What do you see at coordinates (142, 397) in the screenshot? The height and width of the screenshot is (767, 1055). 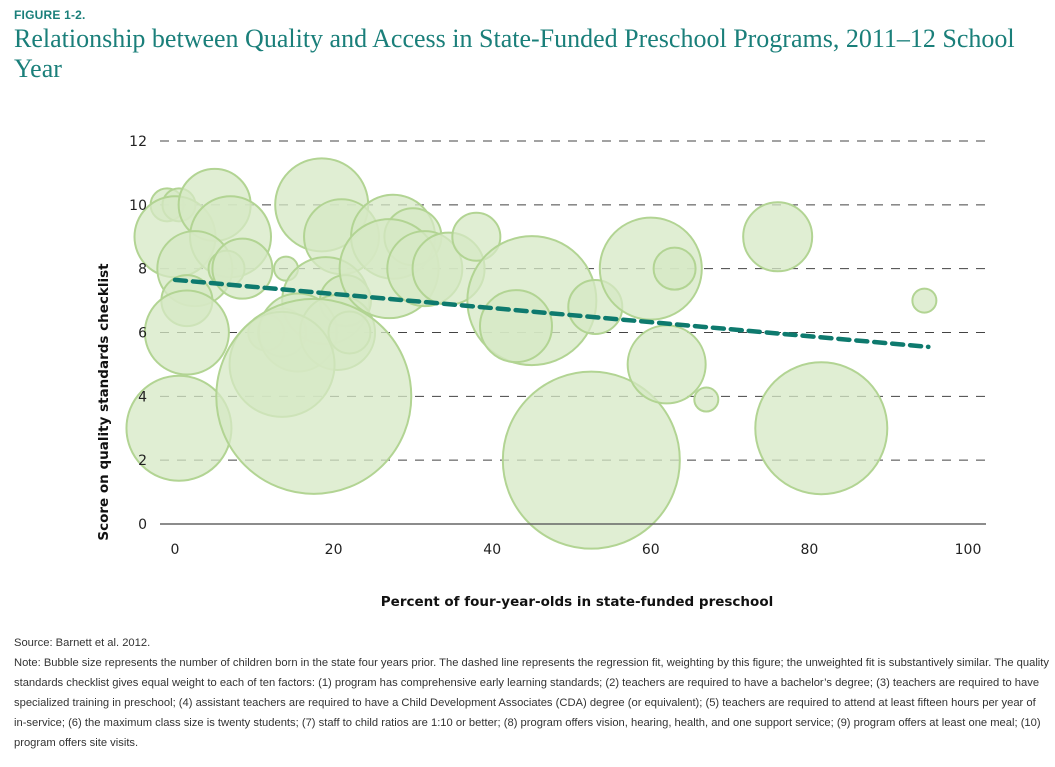 I see `y-tick-label: 4` at bounding box center [142, 397].